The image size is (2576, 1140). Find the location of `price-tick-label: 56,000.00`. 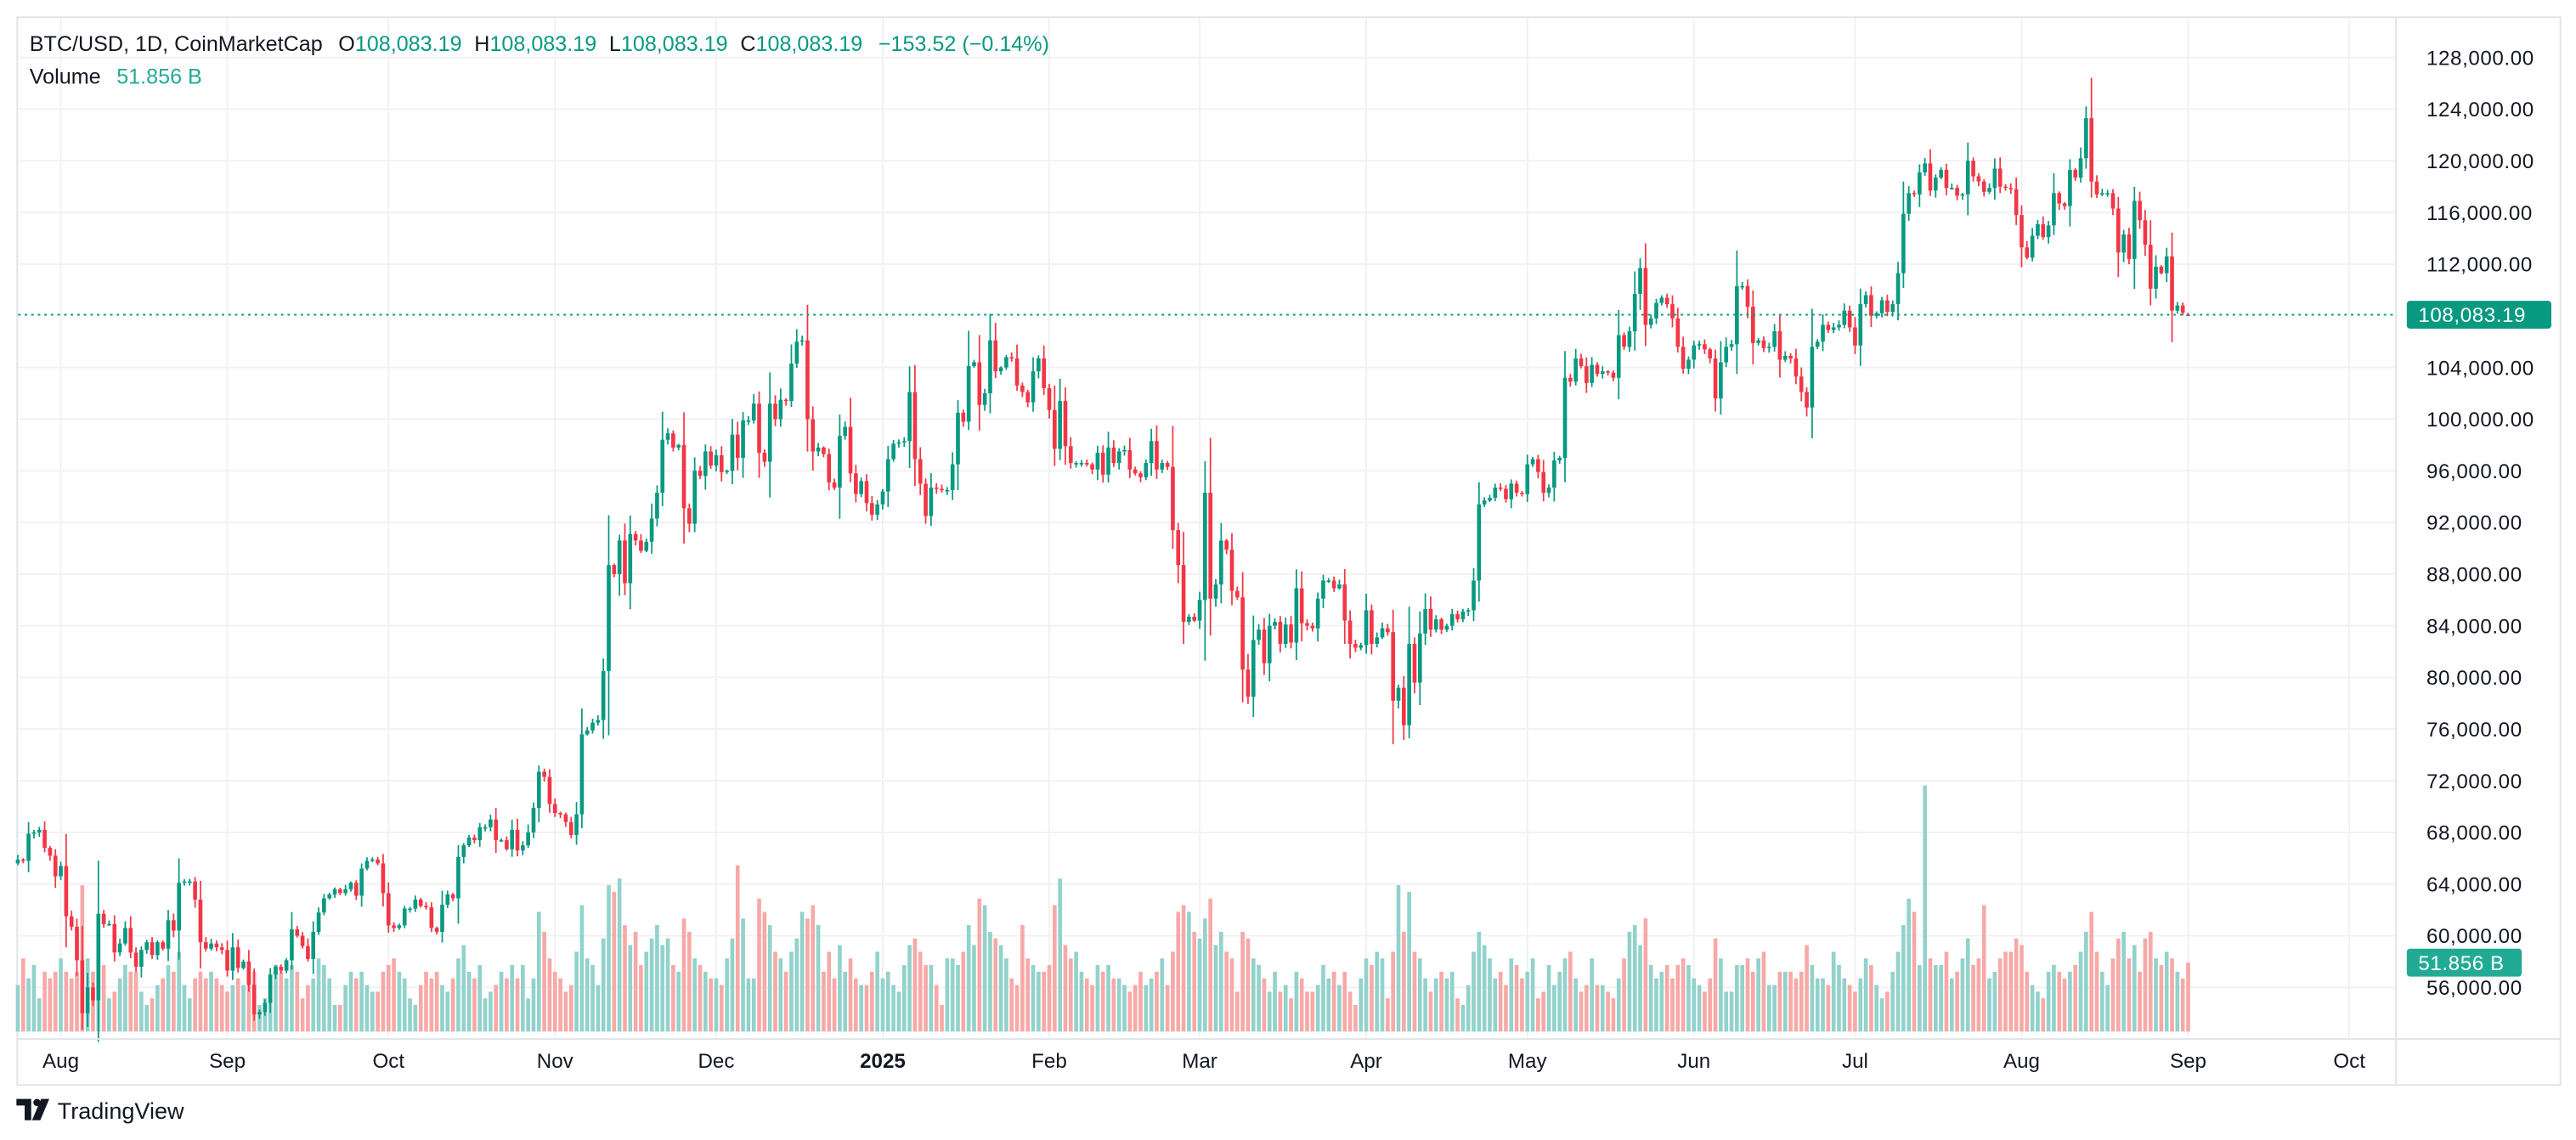

price-tick-label: 56,000.00 is located at coordinates (2474, 988).